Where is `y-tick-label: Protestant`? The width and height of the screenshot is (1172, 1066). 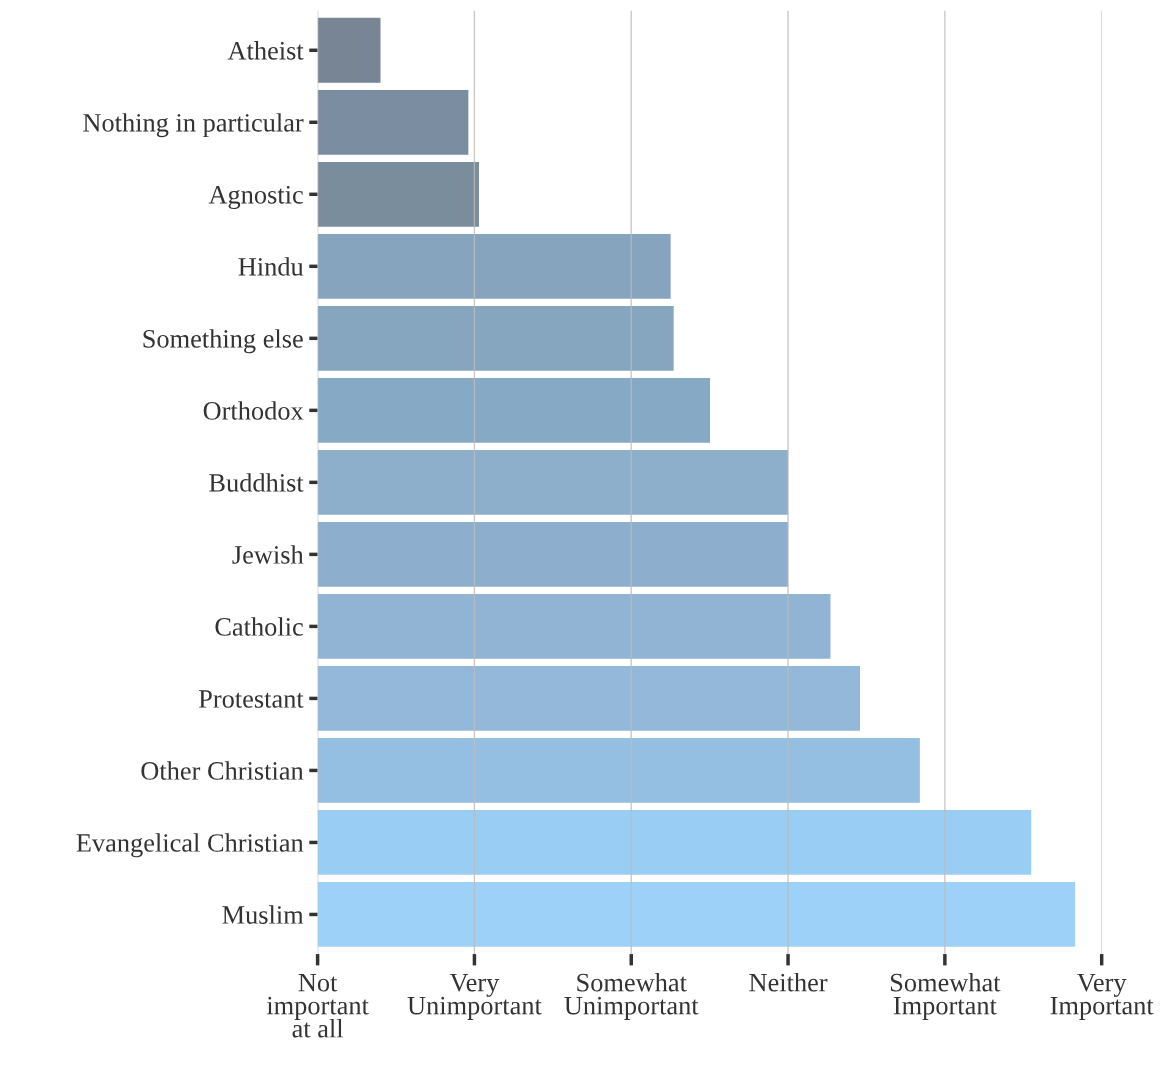 y-tick-label: Protestant is located at coordinates (251, 699).